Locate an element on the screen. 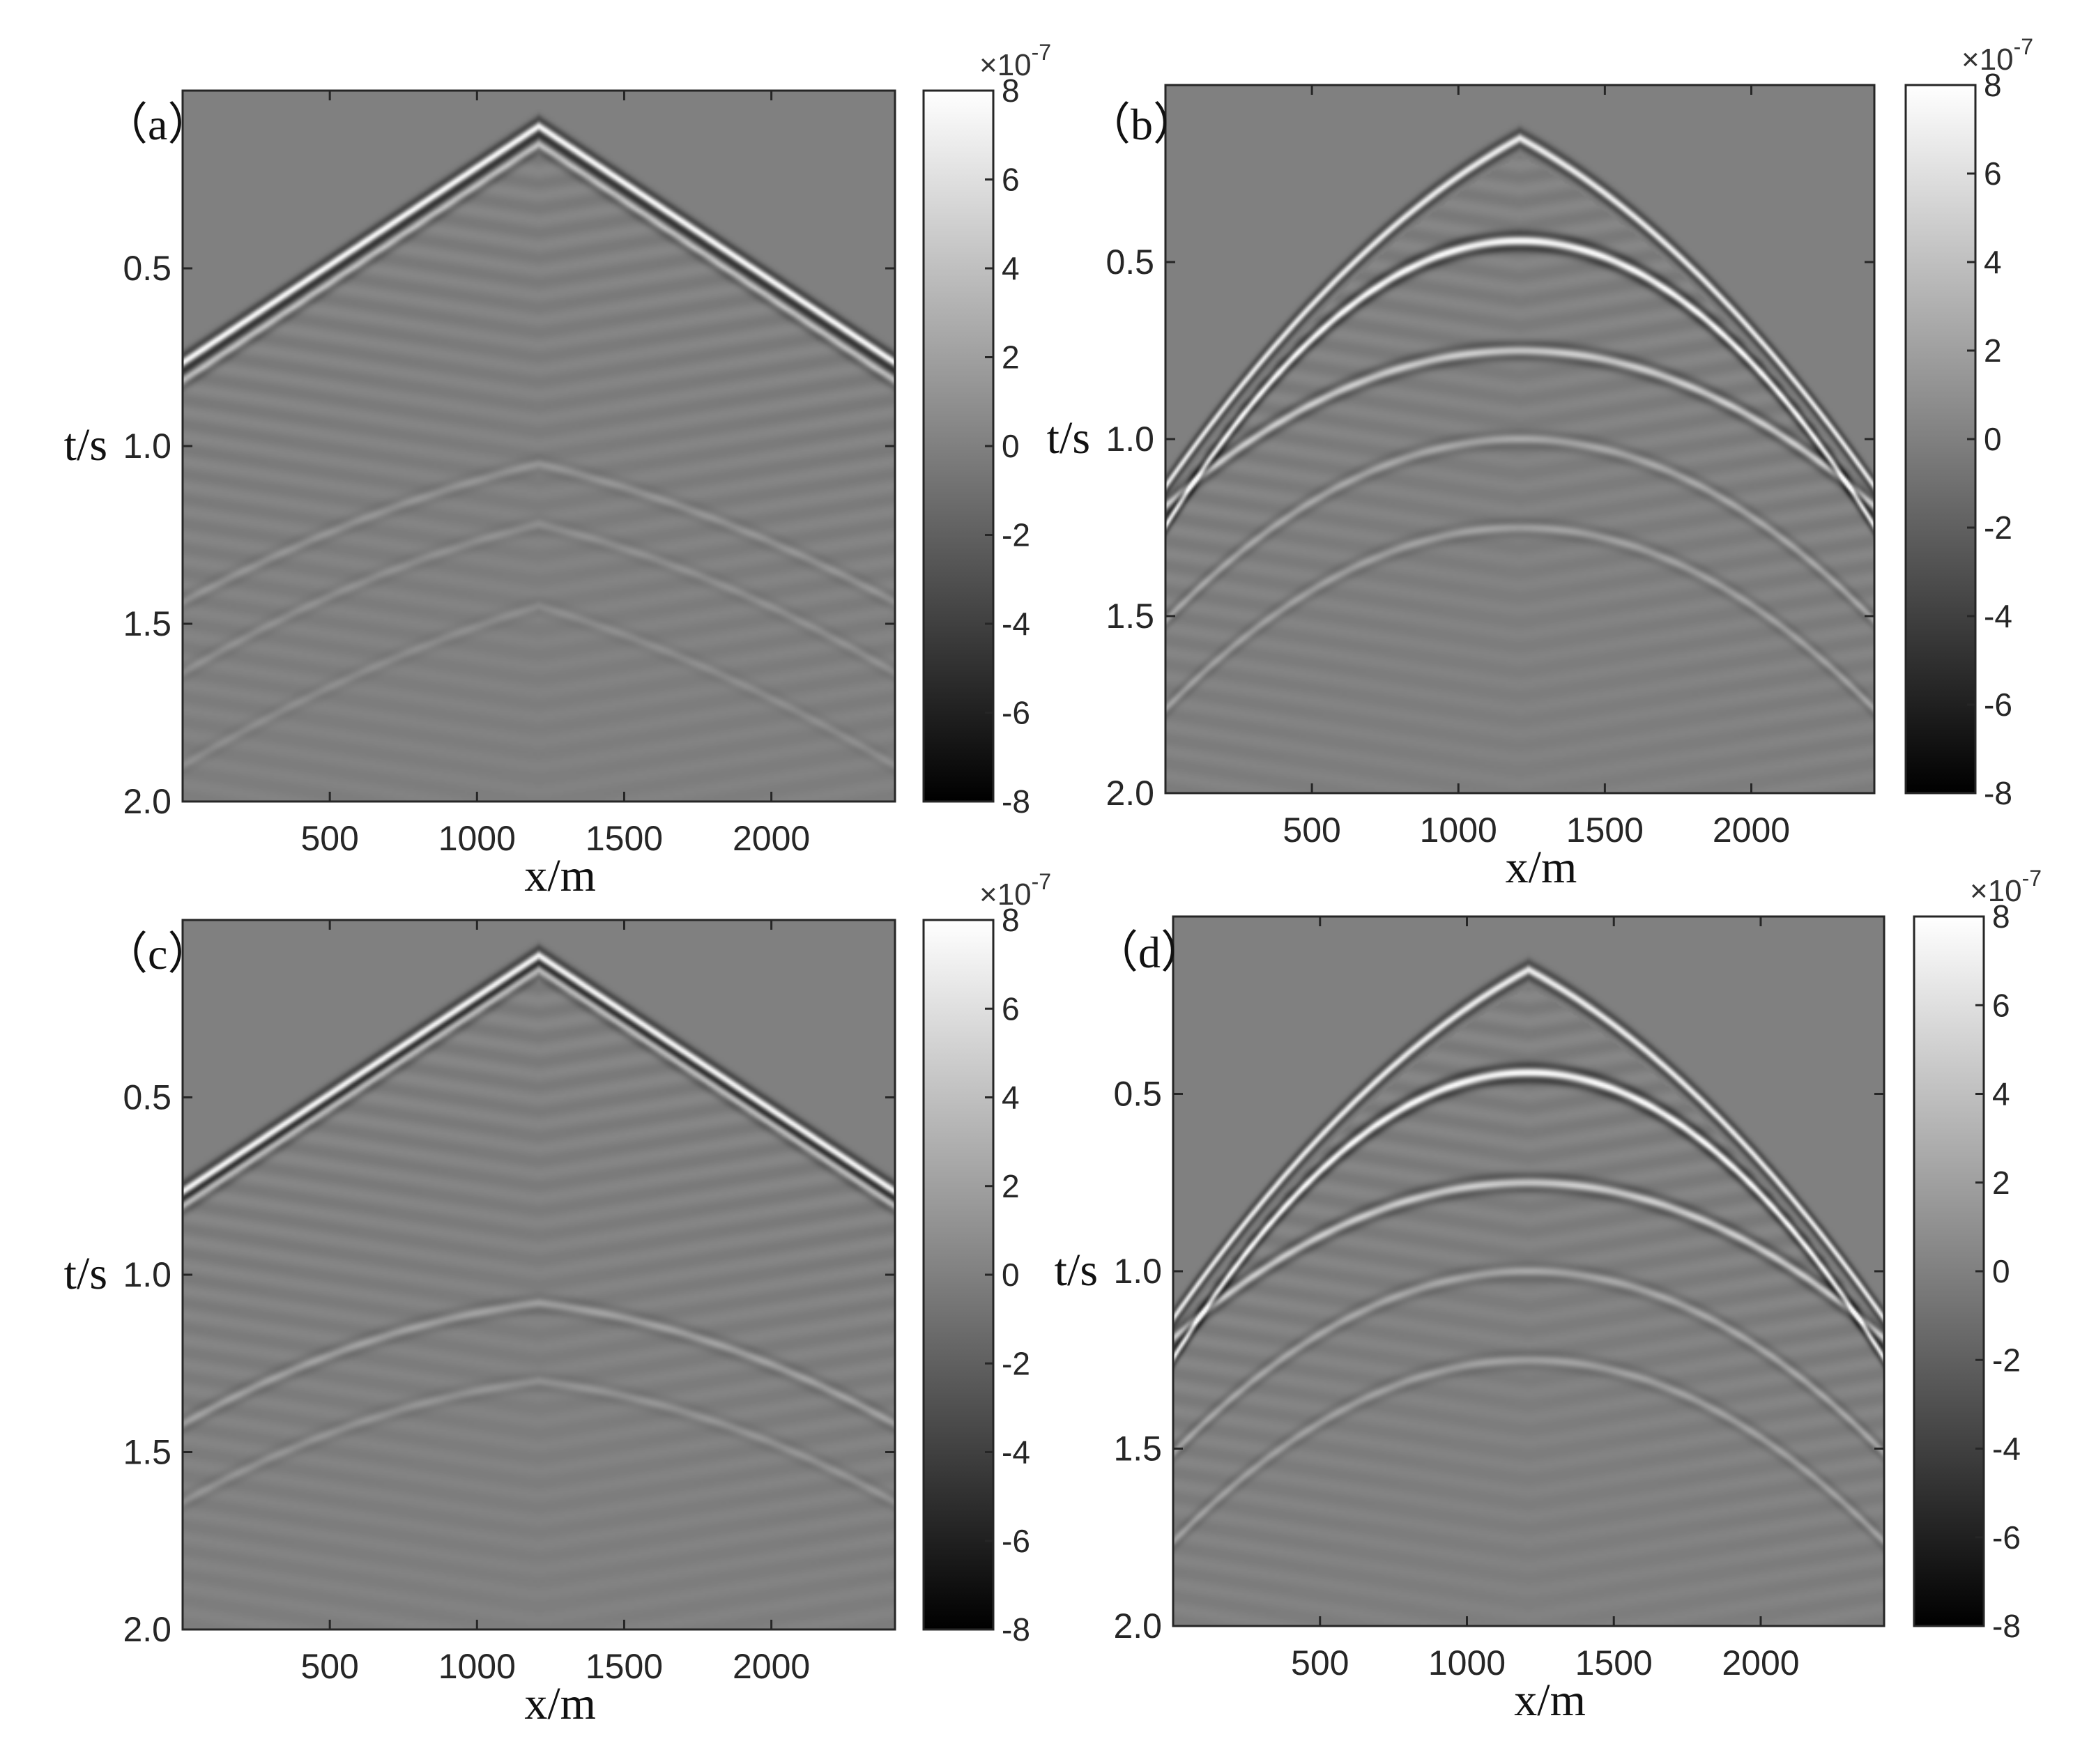  panel-label: （b） is located at coordinates (1142, 124).